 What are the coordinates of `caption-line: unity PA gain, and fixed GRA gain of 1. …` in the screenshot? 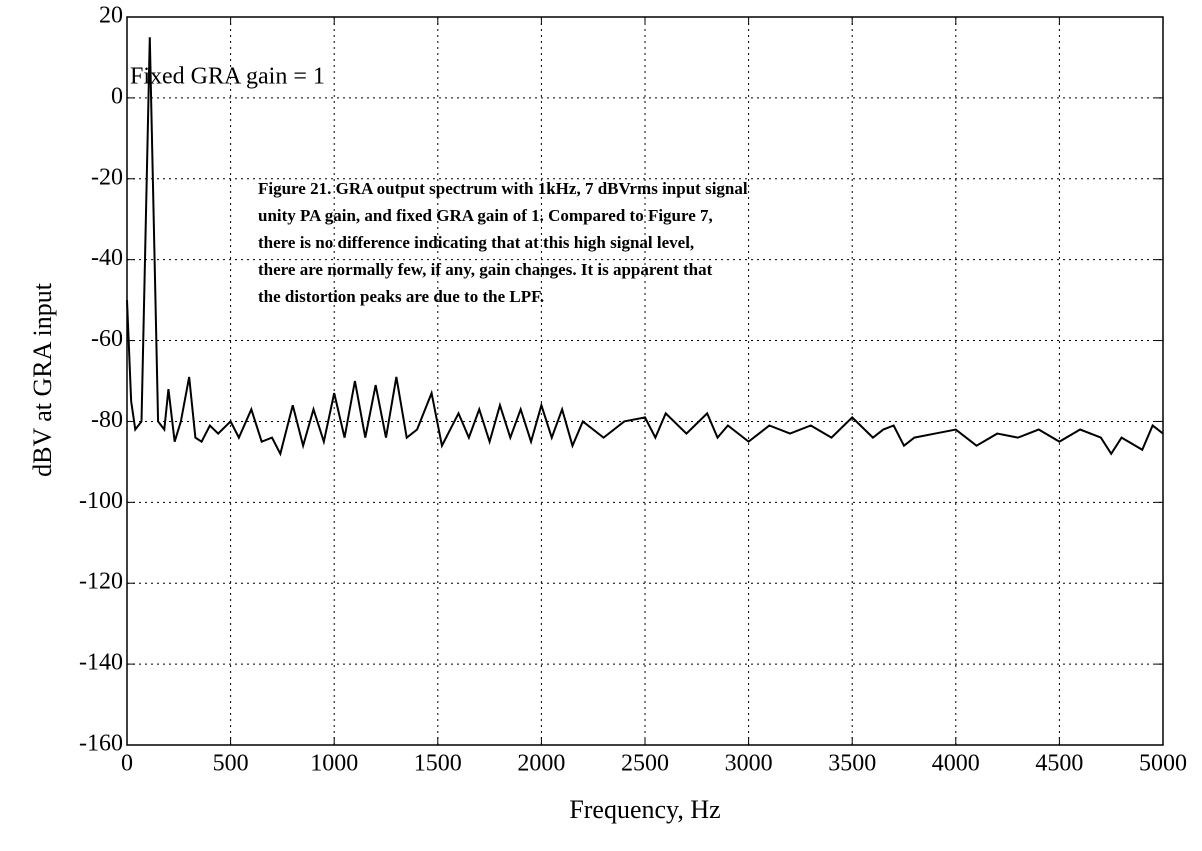 It's located at (485, 215).